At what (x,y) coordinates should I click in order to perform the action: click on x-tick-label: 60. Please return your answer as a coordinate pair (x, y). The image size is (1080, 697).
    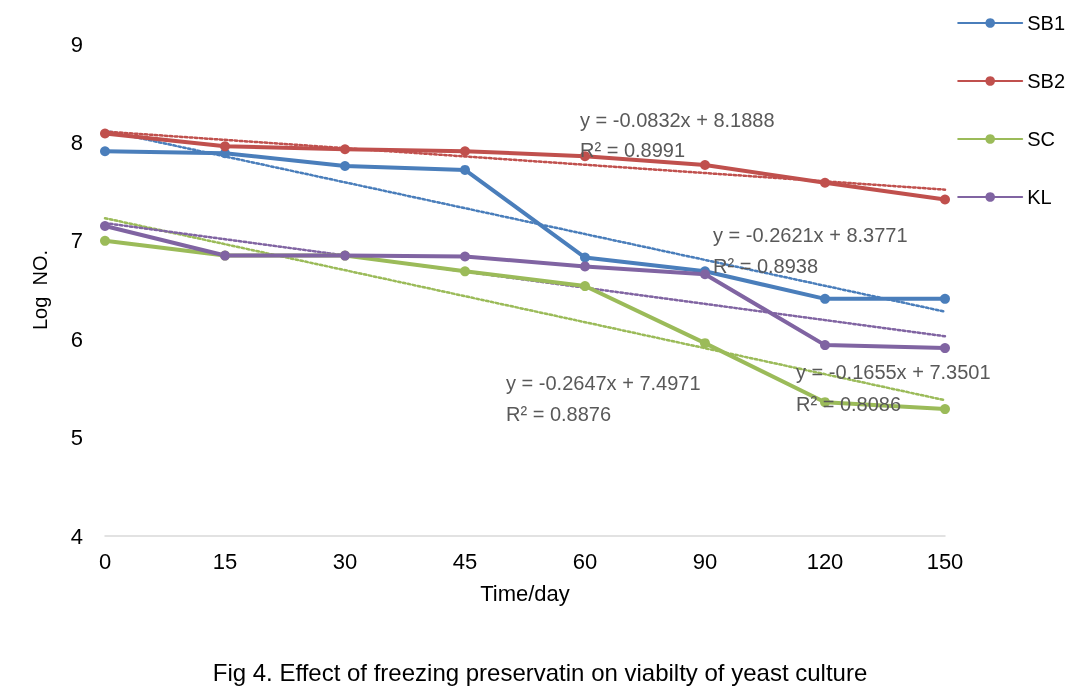
    Looking at the image, I should click on (585, 561).